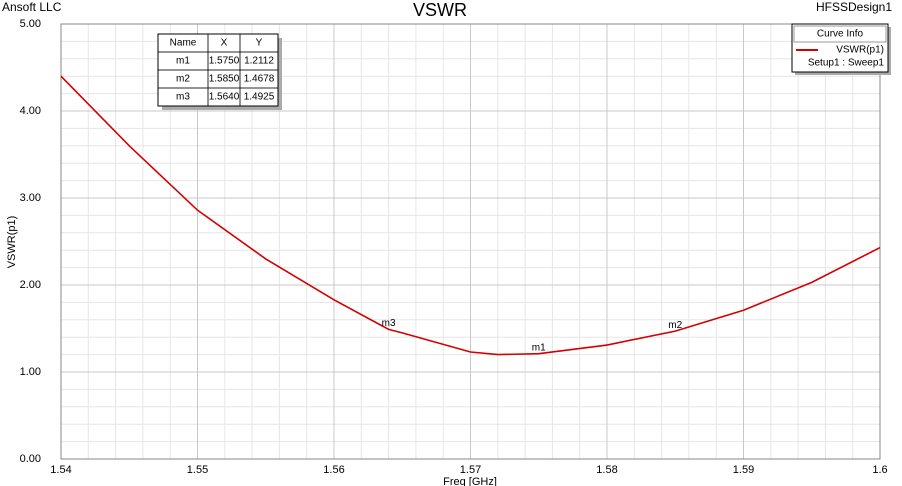  I want to click on company: Ansoft LLC, so click(32, 7).